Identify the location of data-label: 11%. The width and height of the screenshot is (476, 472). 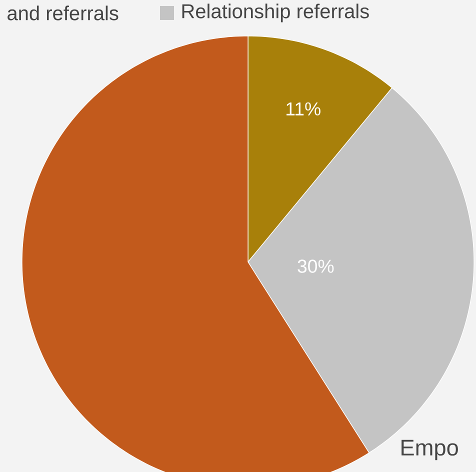
(303, 109).